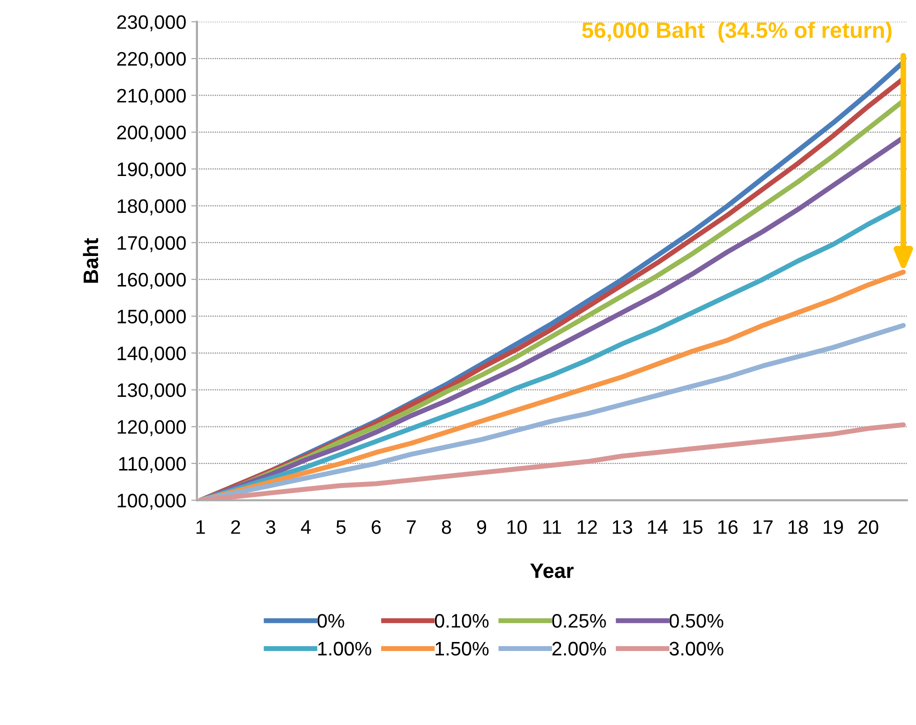 This screenshot has height=725, width=916. I want to click on y-tick-label: 110,000, so click(152, 464).